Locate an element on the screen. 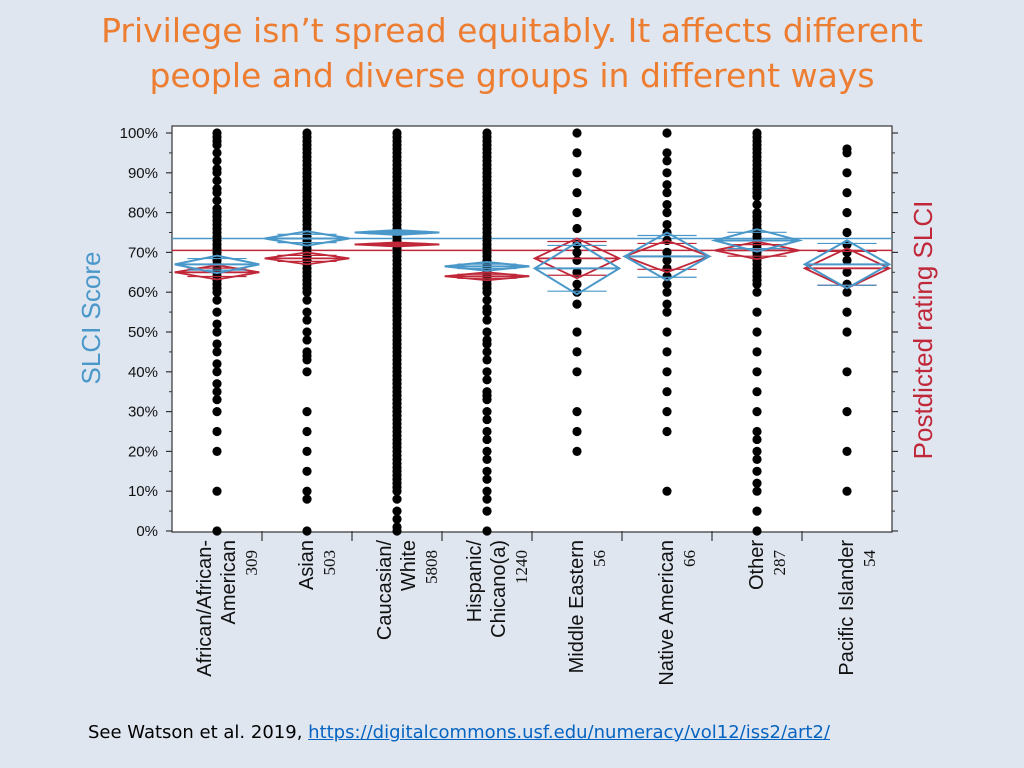 The height and width of the screenshot is (768, 1024). x-category-label: Caucasian/ is located at coordinates (385, 590).